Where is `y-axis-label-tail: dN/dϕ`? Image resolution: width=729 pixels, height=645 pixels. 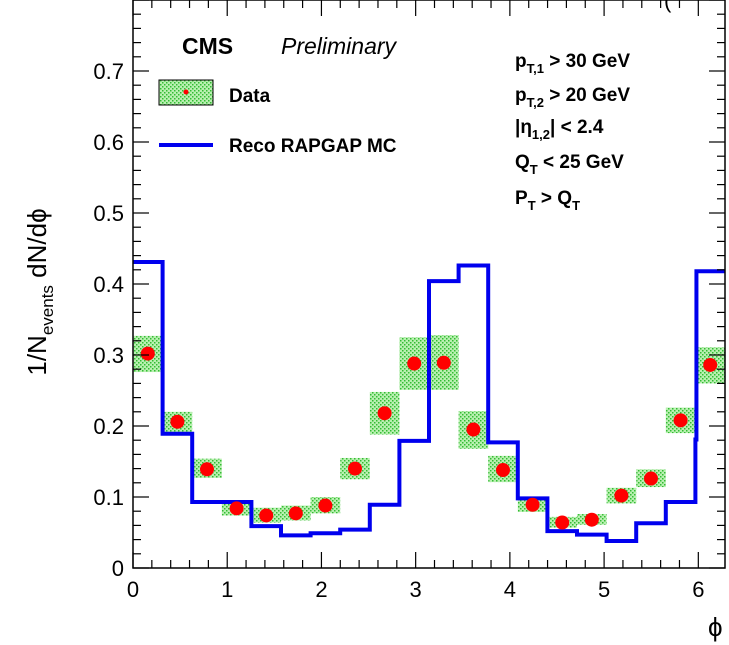
y-axis-label-tail: dN/dϕ is located at coordinates (37, 246).